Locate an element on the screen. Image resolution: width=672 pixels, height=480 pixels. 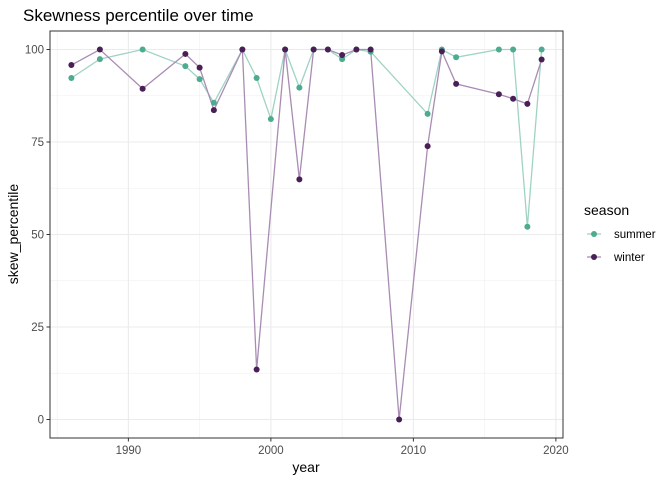
y-tick-label: 50 is located at coordinates (37, 236).